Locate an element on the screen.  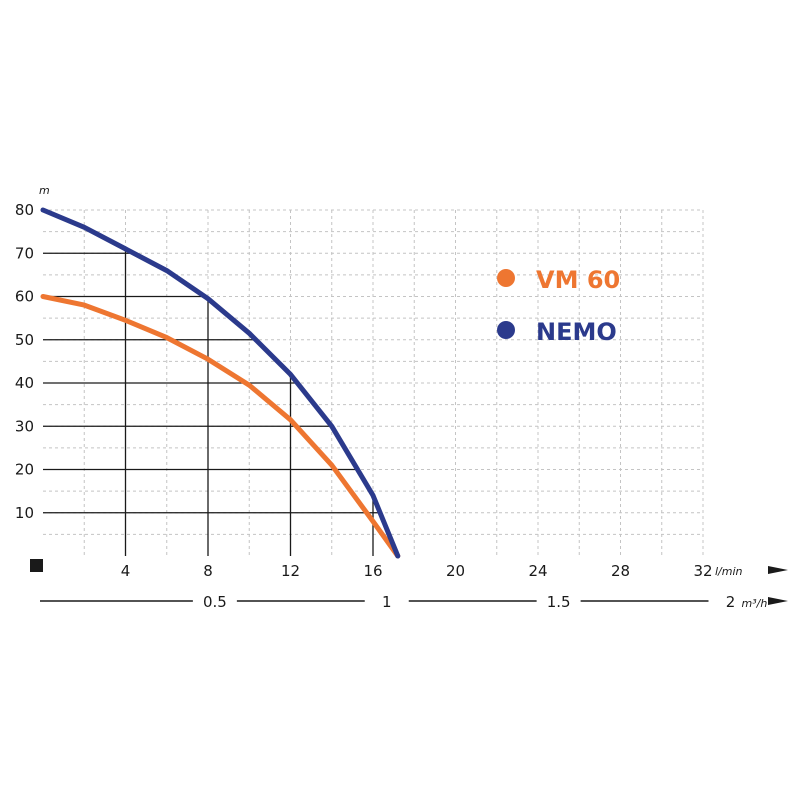
x2-axis-unit: m³/h is located at coordinates (755, 603).